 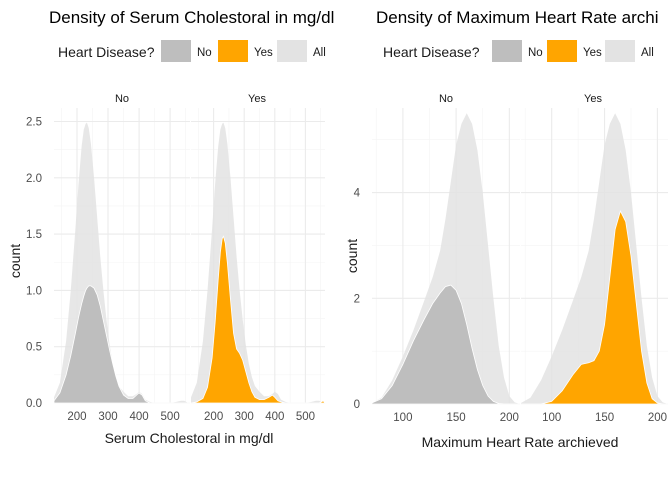 I want to click on chart-1-panel-yes: 200 300 400 500, so click(x=258, y=265).